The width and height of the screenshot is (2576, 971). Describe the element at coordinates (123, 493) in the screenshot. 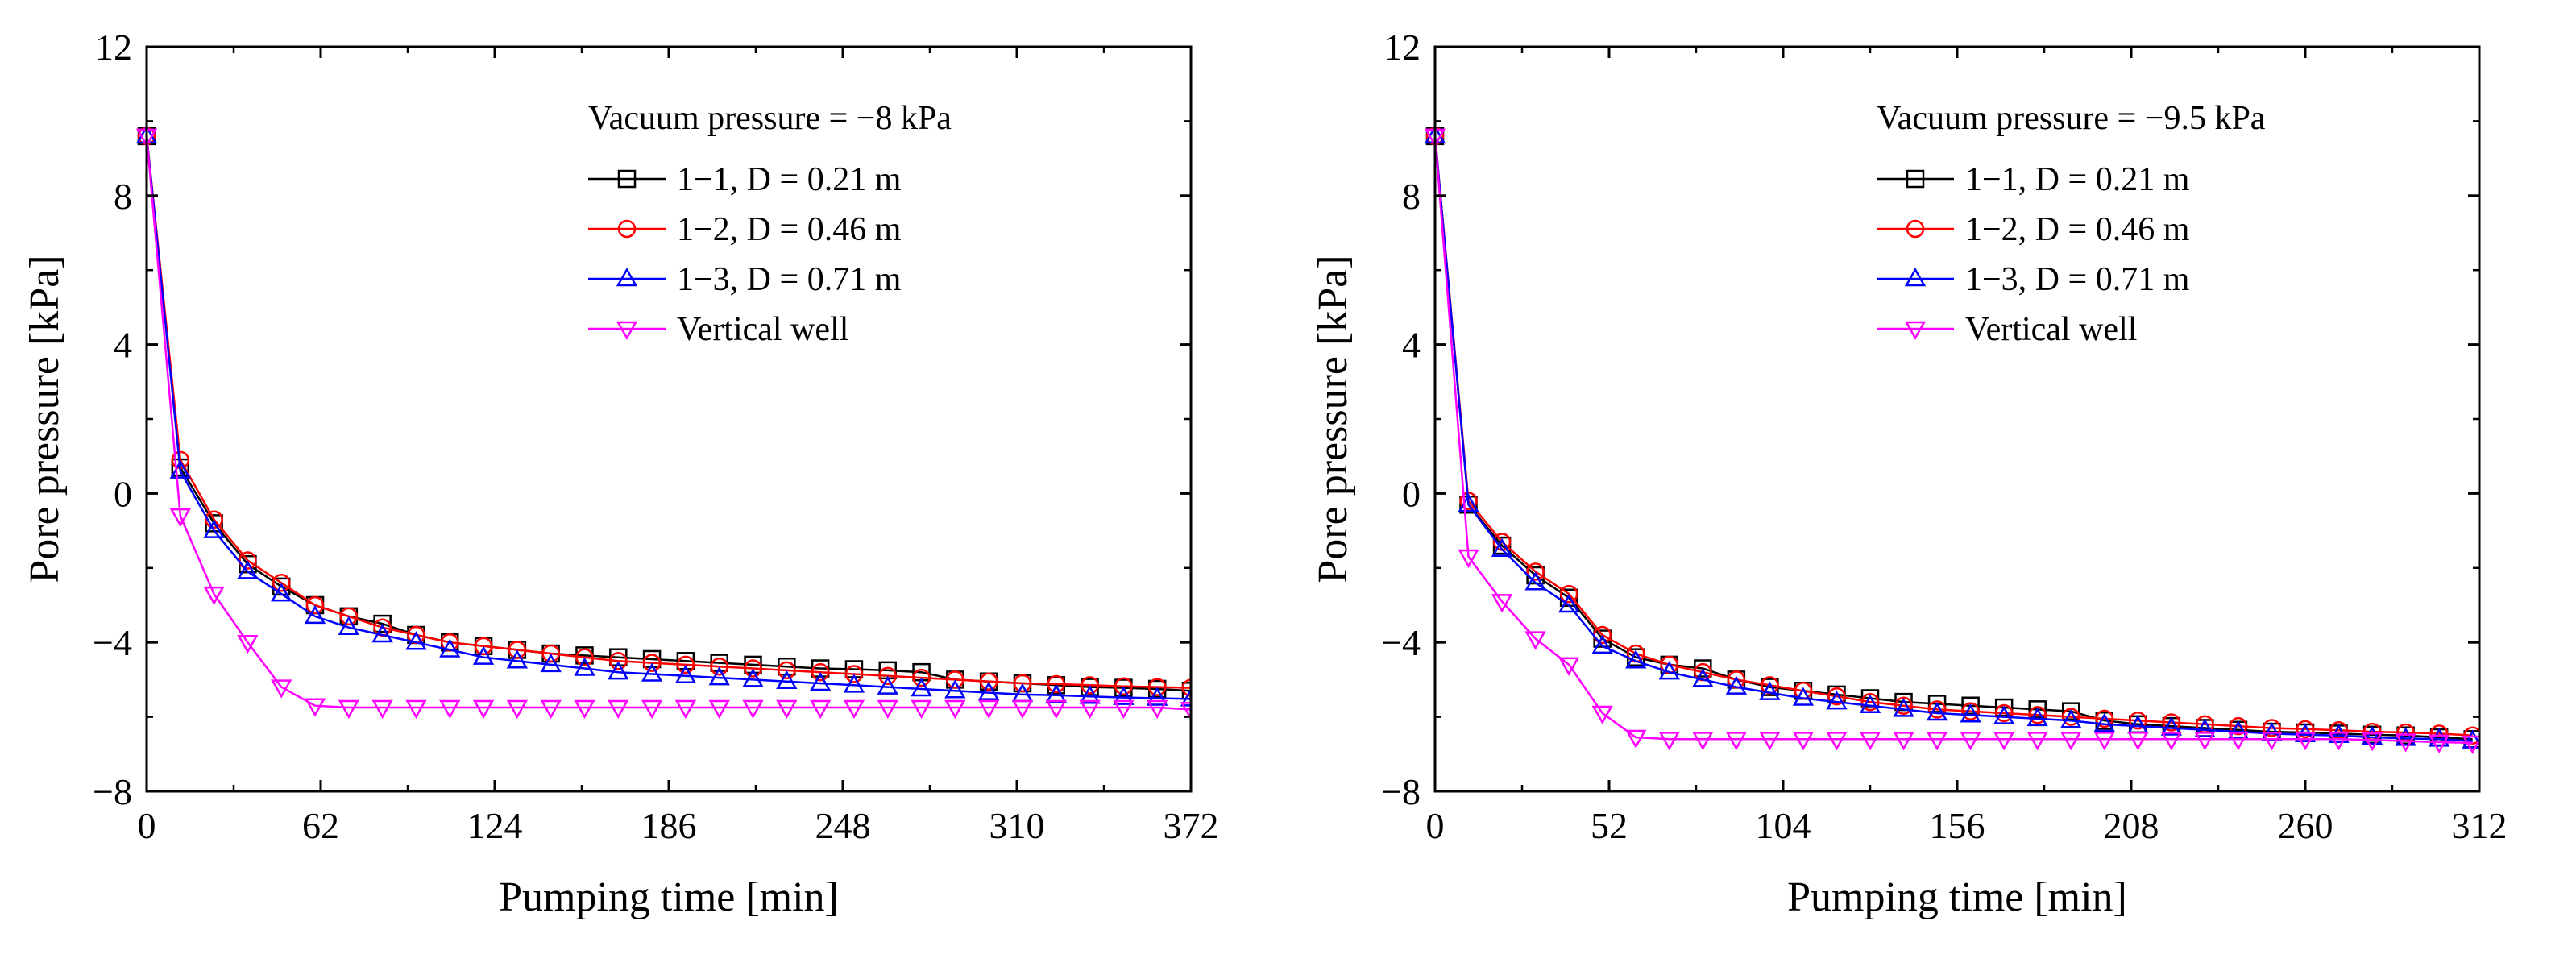

I see `y-tick-label: 0` at that location.